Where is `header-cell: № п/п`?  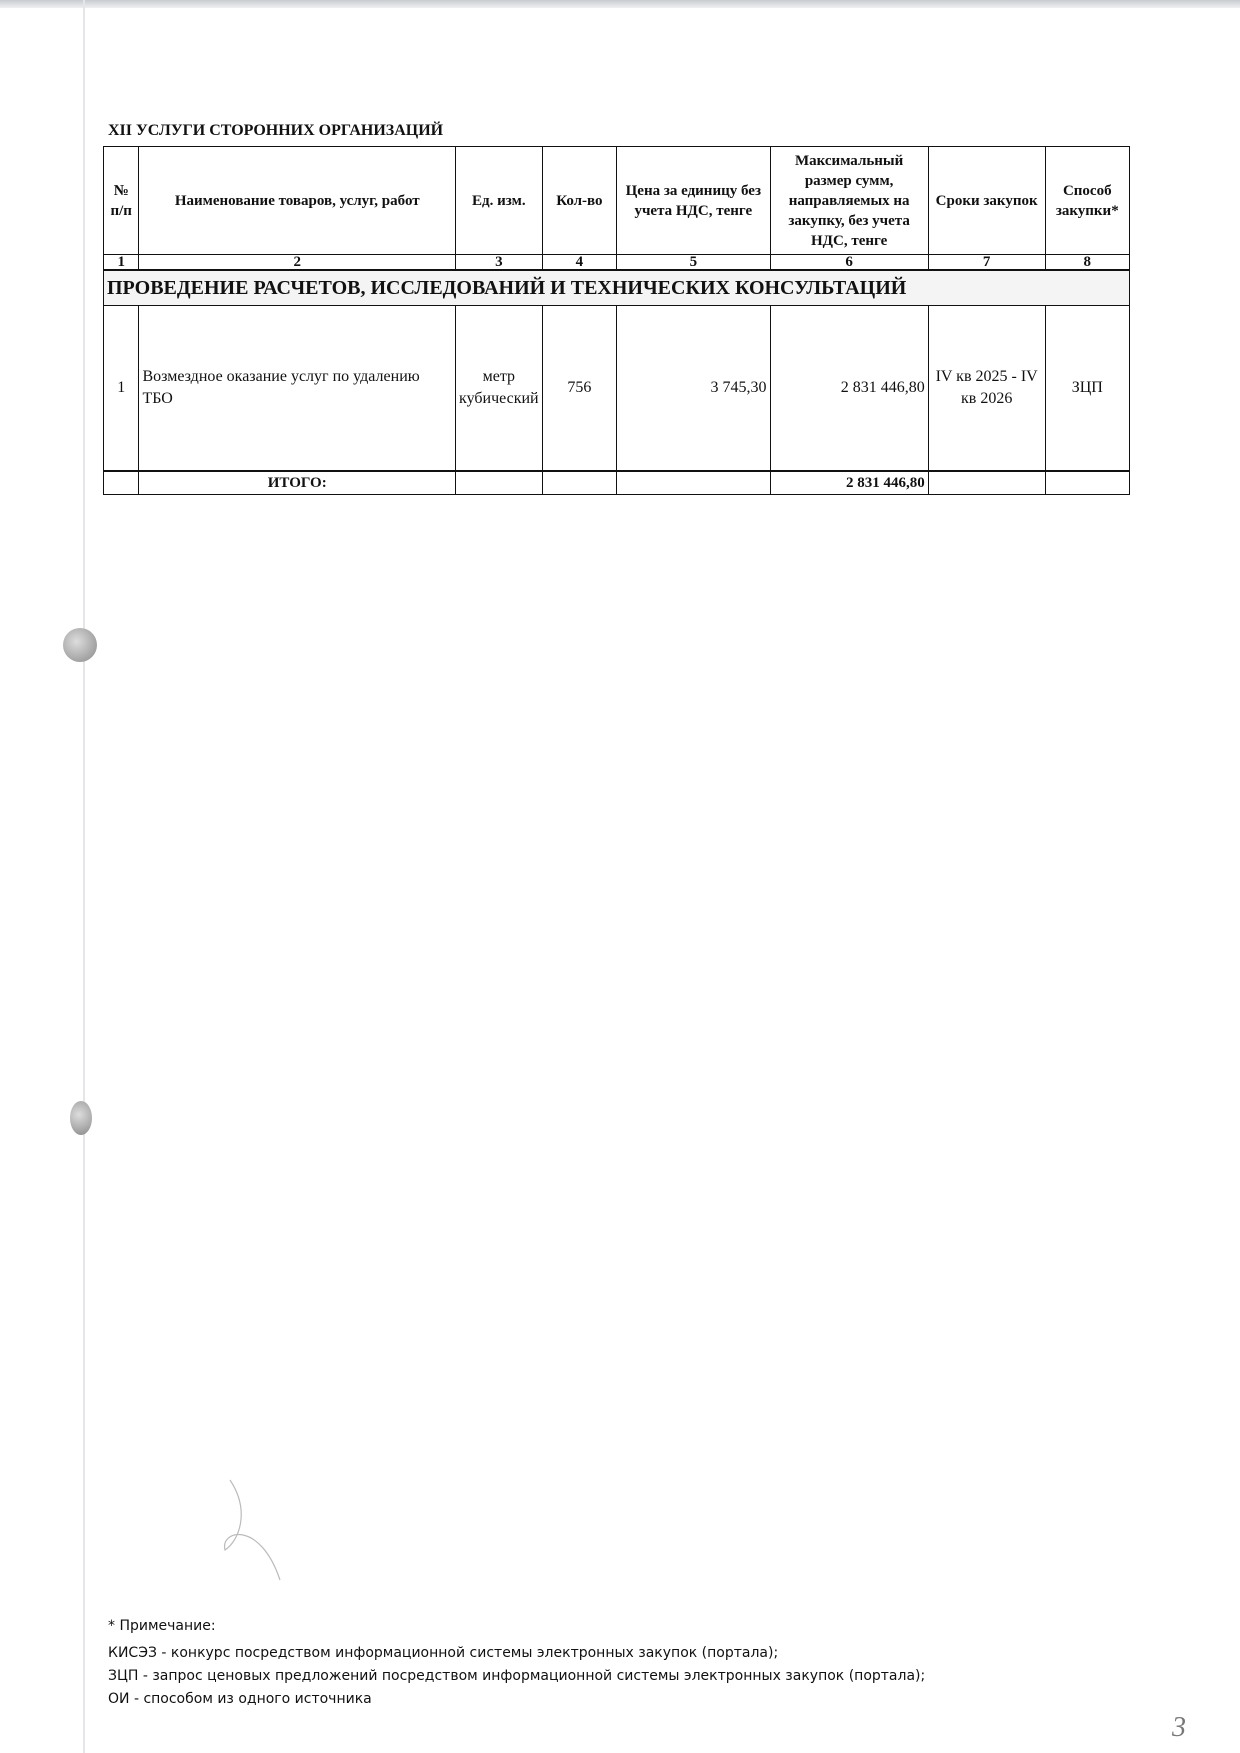 header-cell: № п/п is located at coordinates (121, 200).